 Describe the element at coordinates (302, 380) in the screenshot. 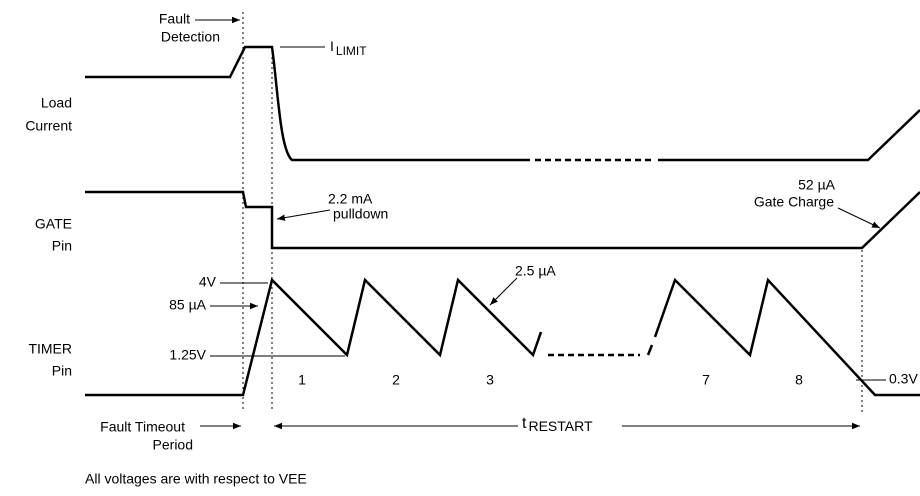

I see `cycle-number: 1` at that location.